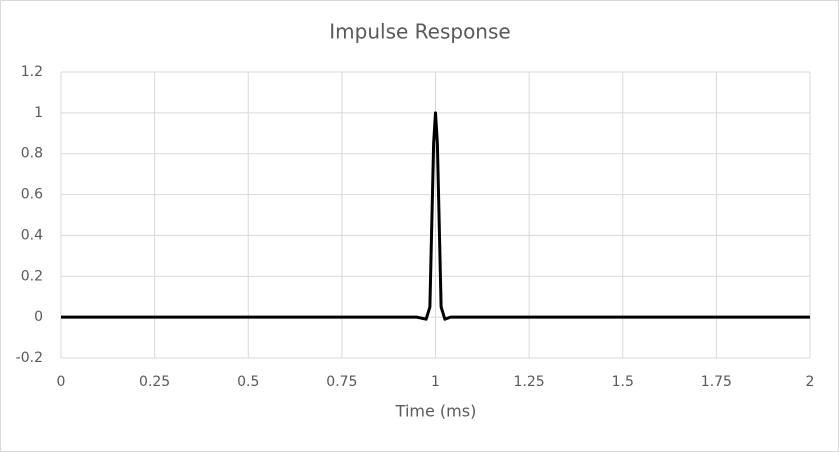 The width and height of the screenshot is (839, 452). I want to click on x-tick-label: 1.75, so click(716, 382).